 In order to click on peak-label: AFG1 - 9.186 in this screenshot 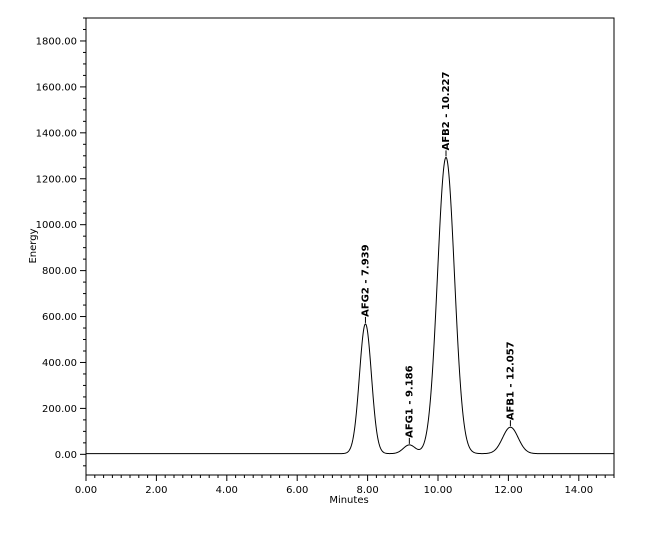, I will do `click(409, 401)`.